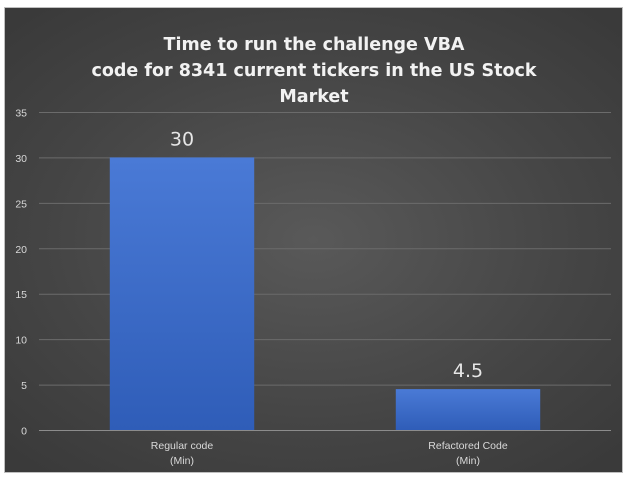 The width and height of the screenshot is (629, 477). I want to click on x-category-label: Refactored Code, so click(468, 446).